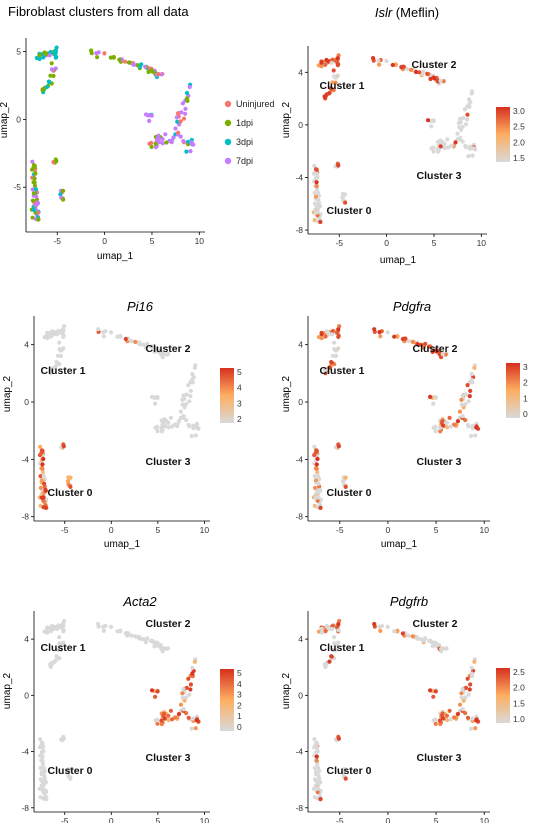 This screenshot has height=823, width=534. Describe the element at coordinates (412, 306) in the screenshot. I see `gene-name: Pdgfra` at that location.